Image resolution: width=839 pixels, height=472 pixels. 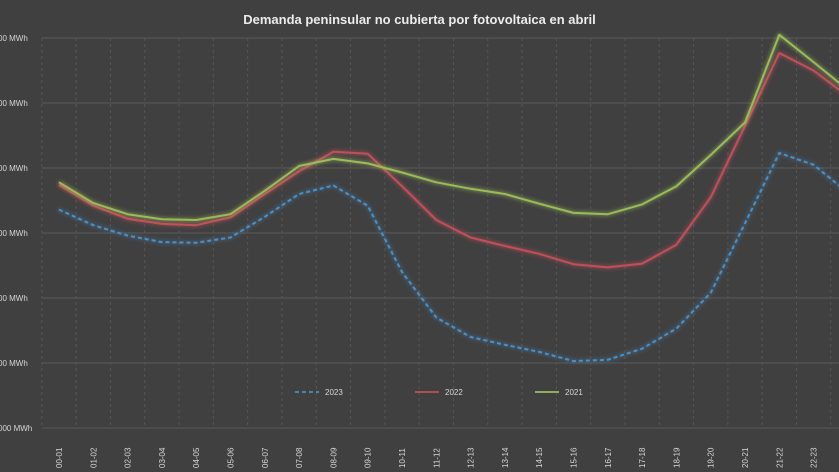 What do you see at coordinates (231, 457) in the screenshot?
I see `x-tick-label: 05-06` at bounding box center [231, 457].